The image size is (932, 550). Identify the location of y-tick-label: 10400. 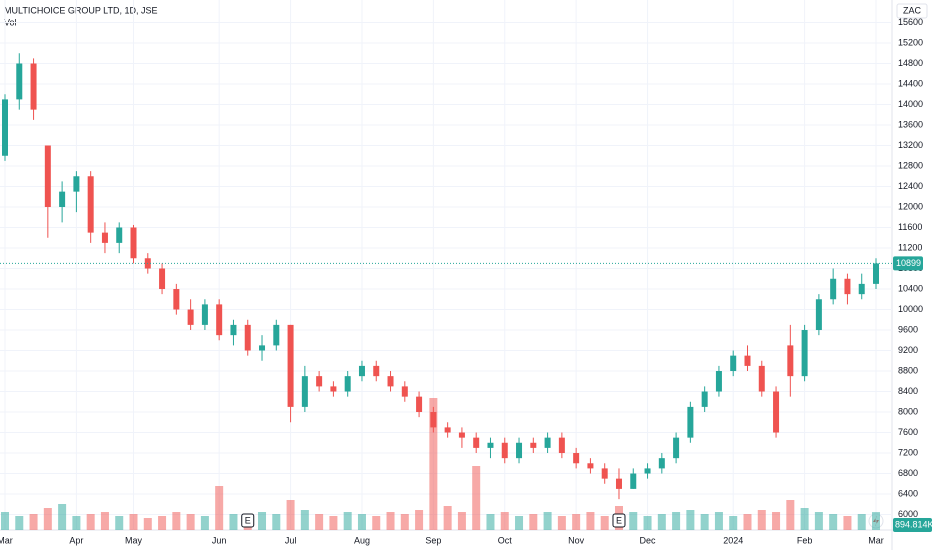
(910, 288).